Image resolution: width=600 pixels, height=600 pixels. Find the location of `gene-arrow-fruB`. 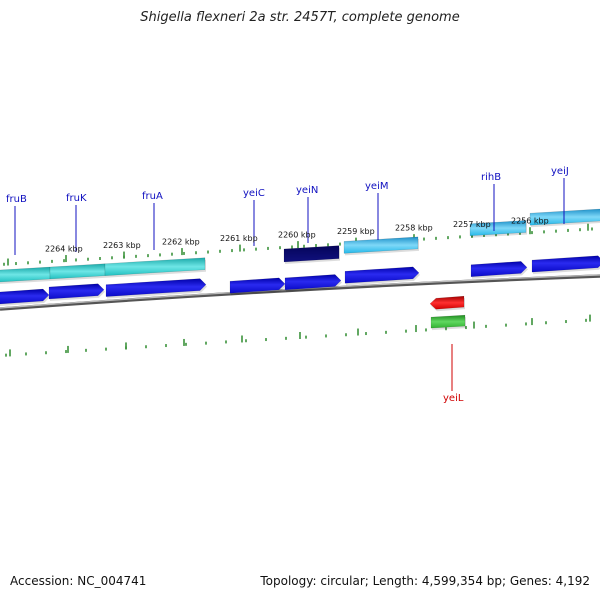

gene-arrow-fruB is located at coordinates (25, 296).